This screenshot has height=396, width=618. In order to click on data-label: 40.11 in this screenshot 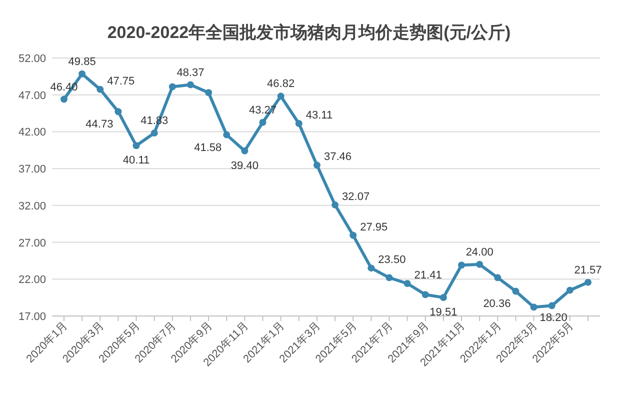, I will do `click(136, 160)`.